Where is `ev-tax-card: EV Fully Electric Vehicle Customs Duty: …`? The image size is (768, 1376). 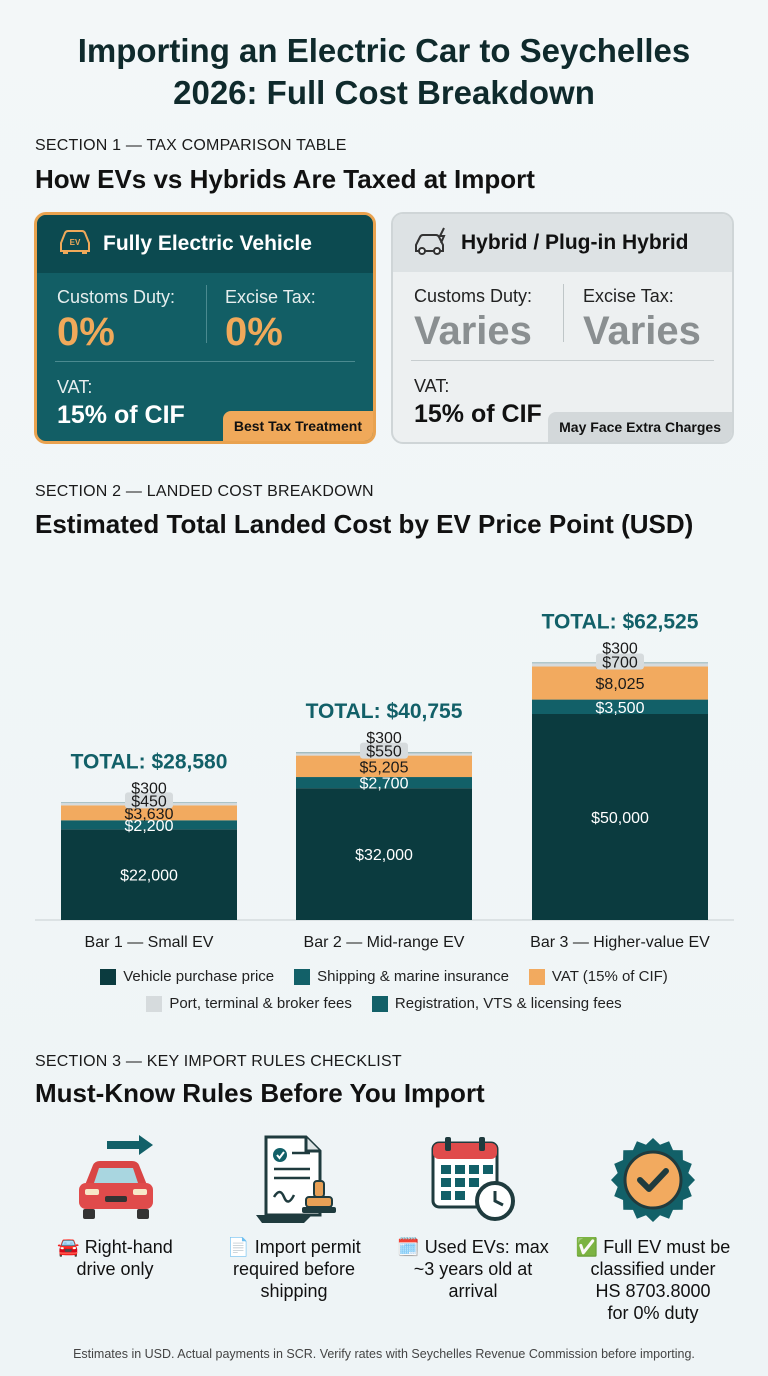 ev-tax-card: EV Fully Electric Vehicle Customs Duty: … is located at coordinates (205, 328).